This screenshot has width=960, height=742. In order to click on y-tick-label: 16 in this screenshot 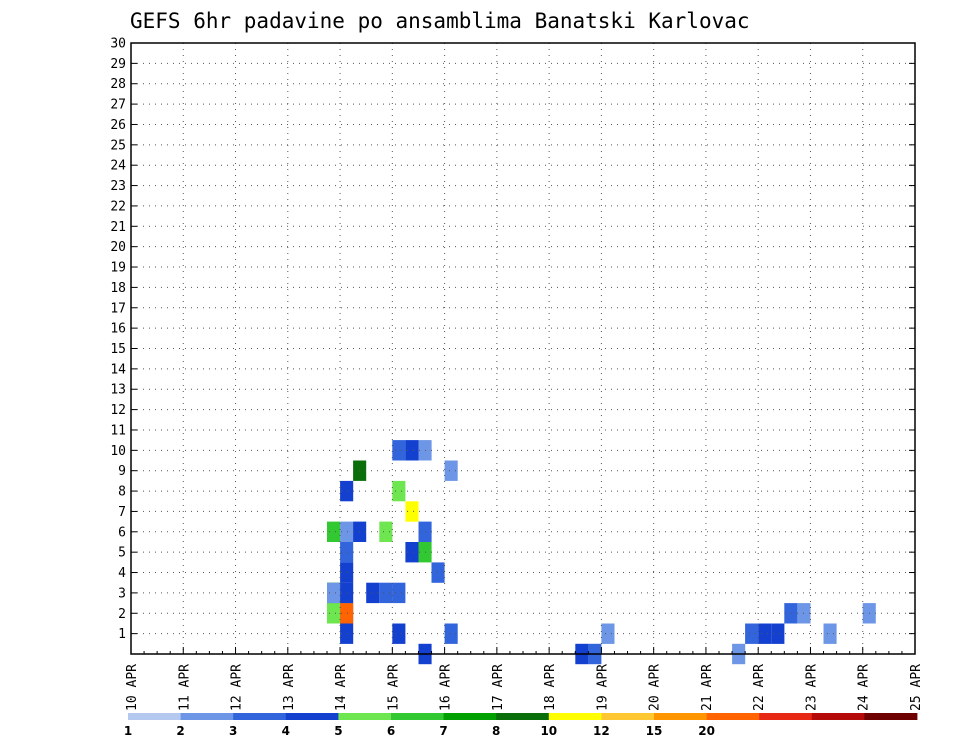, I will do `click(118, 329)`.